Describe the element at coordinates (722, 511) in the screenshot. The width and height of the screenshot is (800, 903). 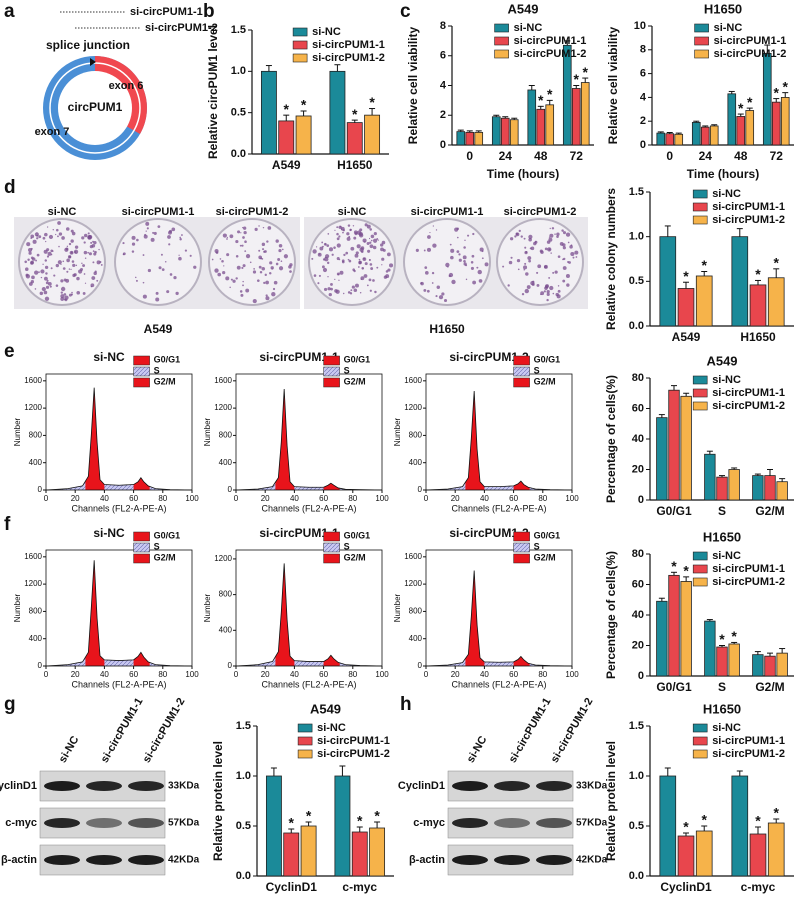
I see `x-tick-label: S` at that location.